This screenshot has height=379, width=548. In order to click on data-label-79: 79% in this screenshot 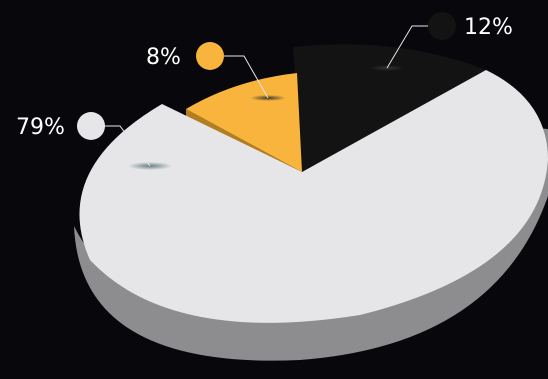, I will do `click(40, 127)`.